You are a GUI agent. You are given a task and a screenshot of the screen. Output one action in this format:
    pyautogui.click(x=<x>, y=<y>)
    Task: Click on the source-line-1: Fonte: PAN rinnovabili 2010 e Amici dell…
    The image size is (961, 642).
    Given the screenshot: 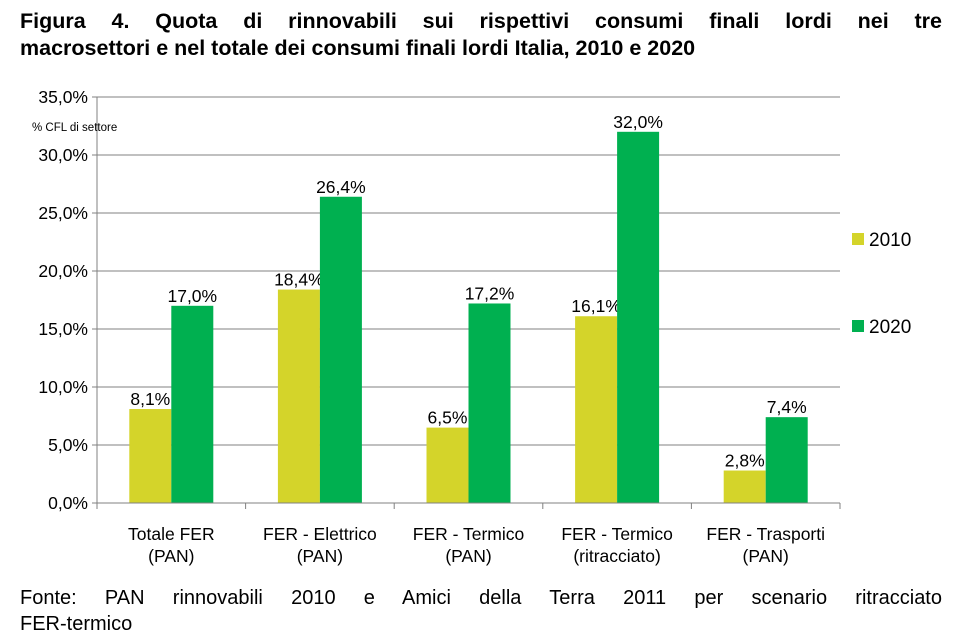 What is the action you would take?
    pyautogui.click(x=481, y=598)
    